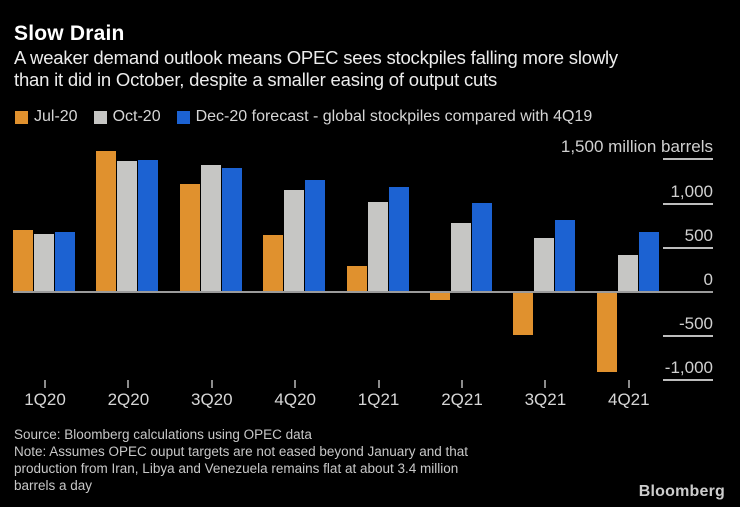  What do you see at coordinates (691, 191) in the screenshot?
I see `y-axis-tick-label: 1,000` at bounding box center [691, 191].